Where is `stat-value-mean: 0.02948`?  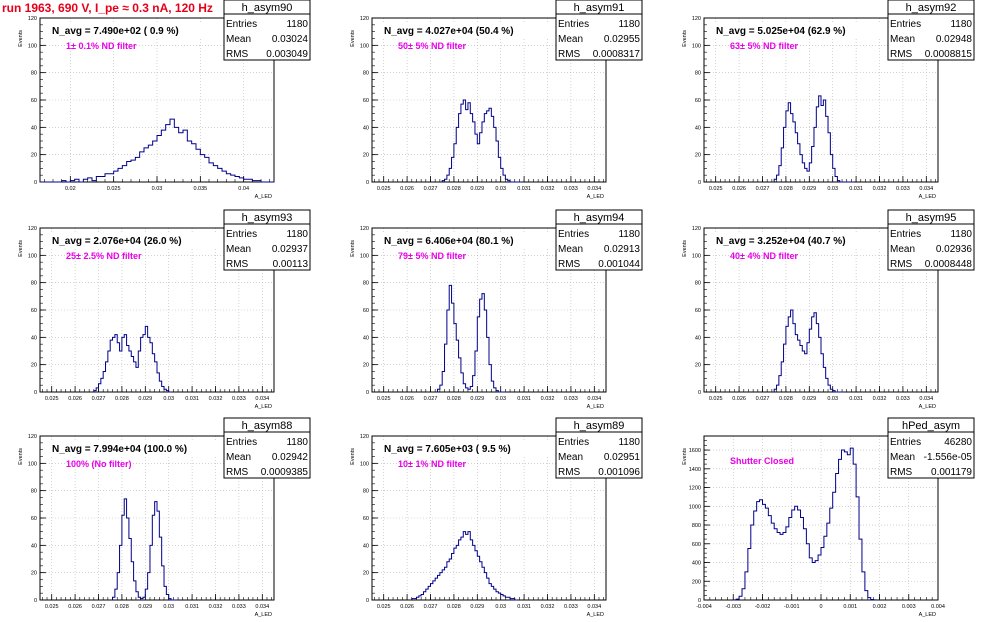
stat-value-mean: 0.02948 is located at coordinates (954, 39).